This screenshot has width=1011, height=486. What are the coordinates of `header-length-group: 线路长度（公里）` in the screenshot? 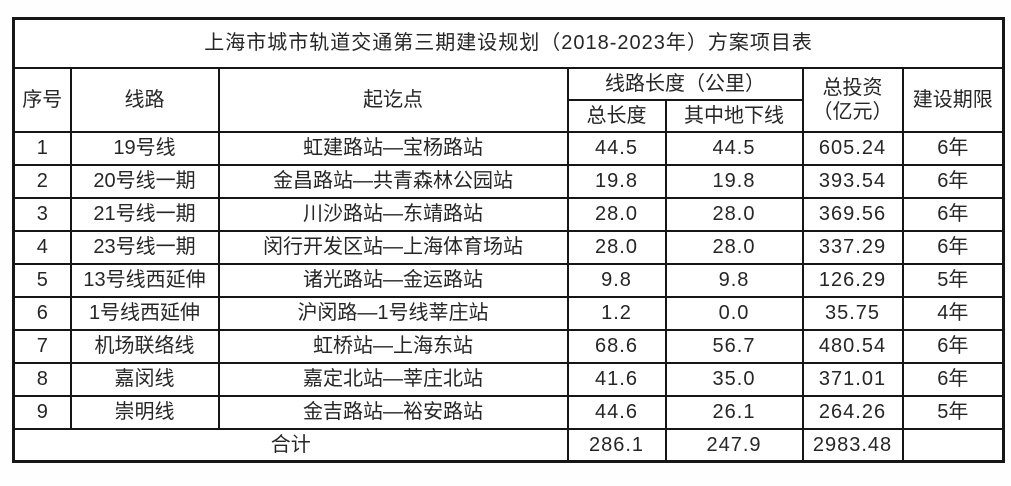 It's located at (685, 83).